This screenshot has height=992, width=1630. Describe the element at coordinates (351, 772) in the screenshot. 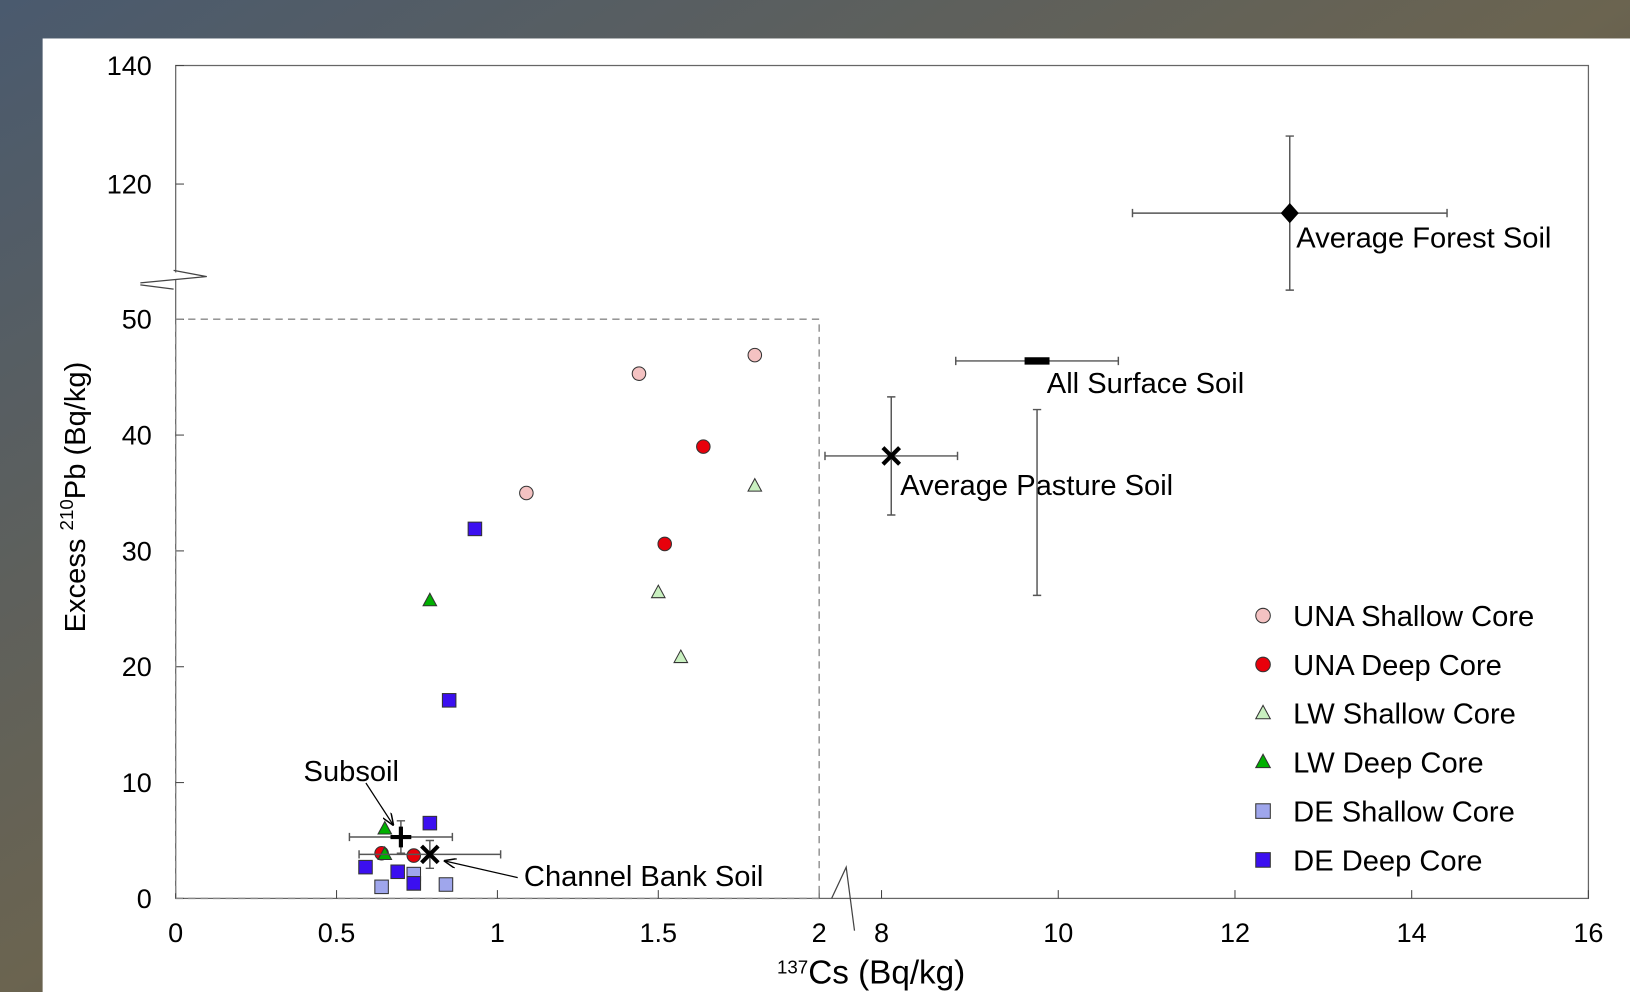

I see `point-annotation: Subsoil` at that location.